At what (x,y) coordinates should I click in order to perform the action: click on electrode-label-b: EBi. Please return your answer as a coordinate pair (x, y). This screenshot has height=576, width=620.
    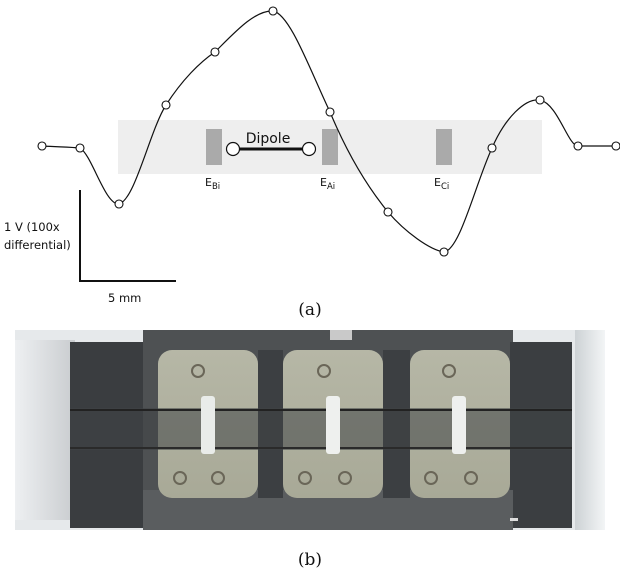
    Looking at the image, I should click on (212, 184).